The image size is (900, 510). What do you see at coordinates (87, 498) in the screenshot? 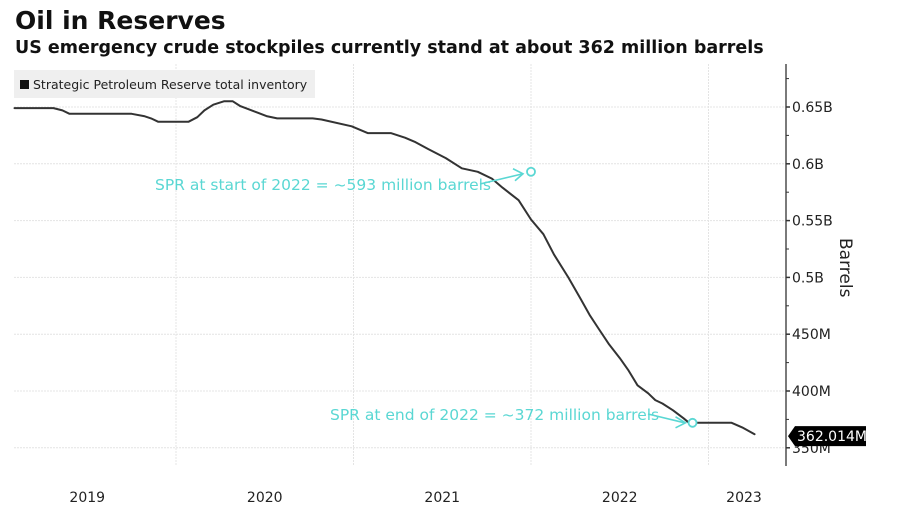
I see `x-tick-label: 2019` at bounding box center [87, 498].